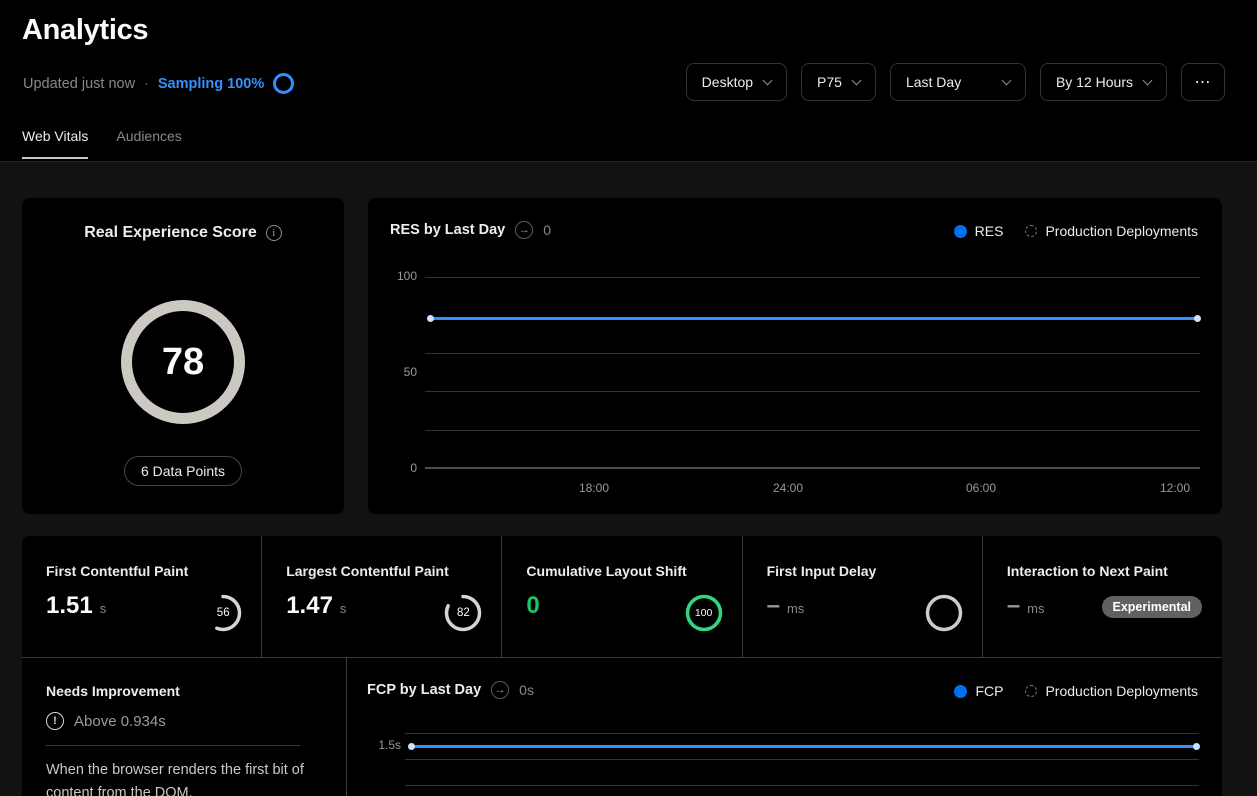 The height and width of the screenshot is (796, 1257). I want to click on metric-value: 1.47, so click(309, 605).